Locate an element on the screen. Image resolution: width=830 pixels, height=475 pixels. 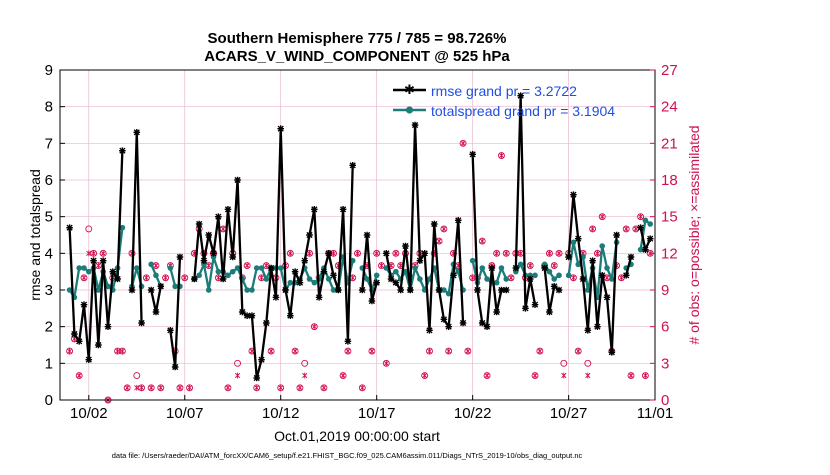
right-tick-label: 18 is located at coordinates (669, 180).